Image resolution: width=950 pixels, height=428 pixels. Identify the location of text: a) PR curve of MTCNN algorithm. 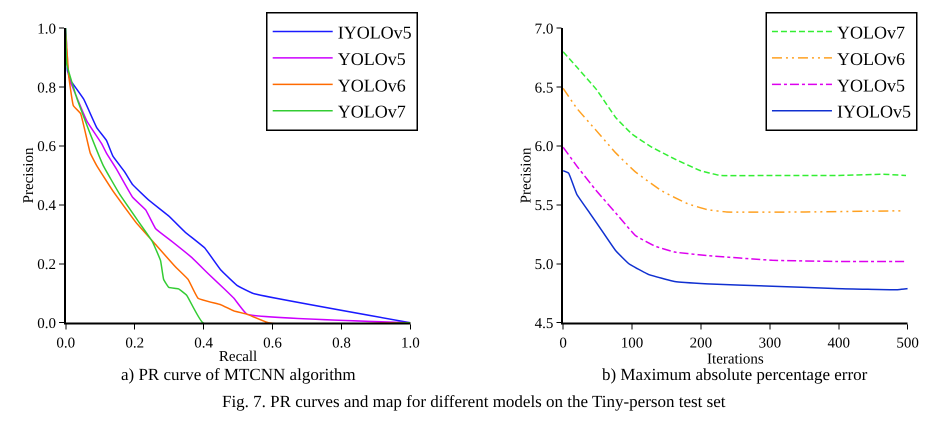
(238, 374).